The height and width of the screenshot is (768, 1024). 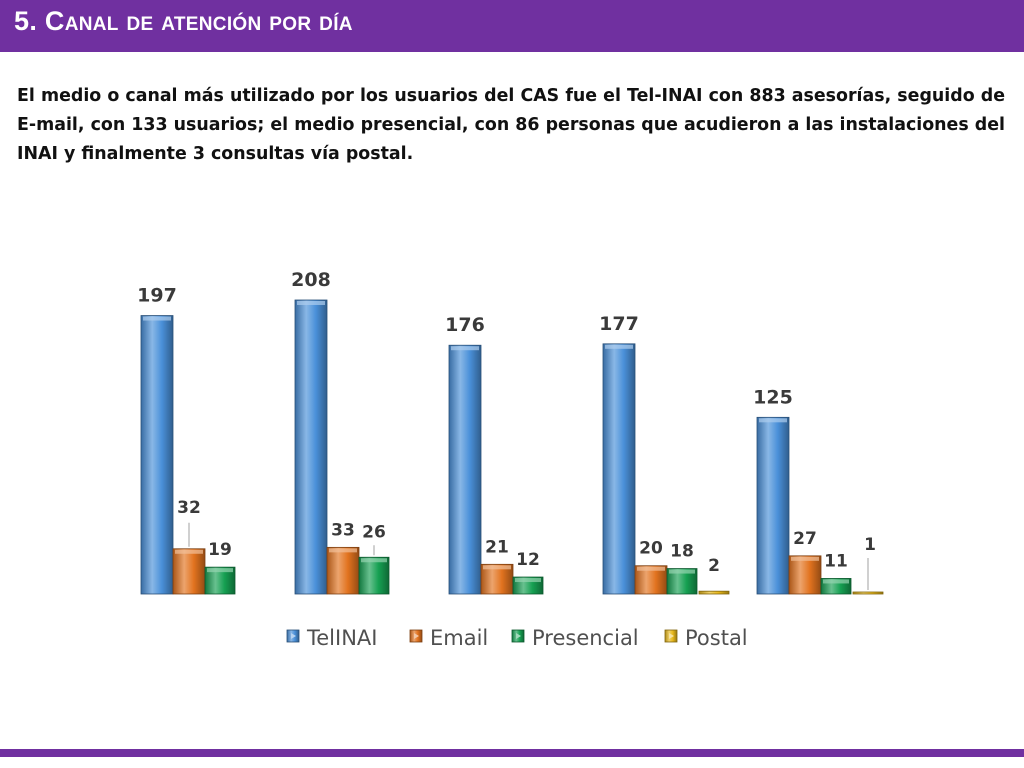 I want to click on data-label-presencial-3: 12, so click(x=528, y=560).